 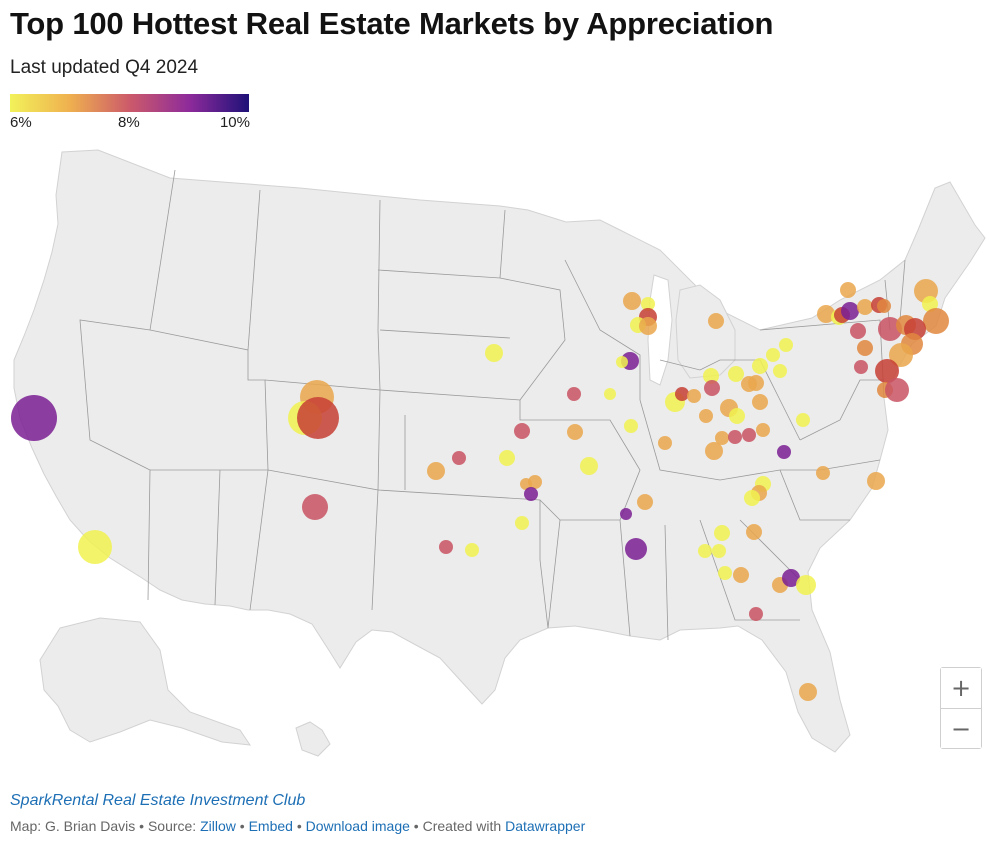 I want to click on legend-label-mid: 8%, so click(x=129, y=122).